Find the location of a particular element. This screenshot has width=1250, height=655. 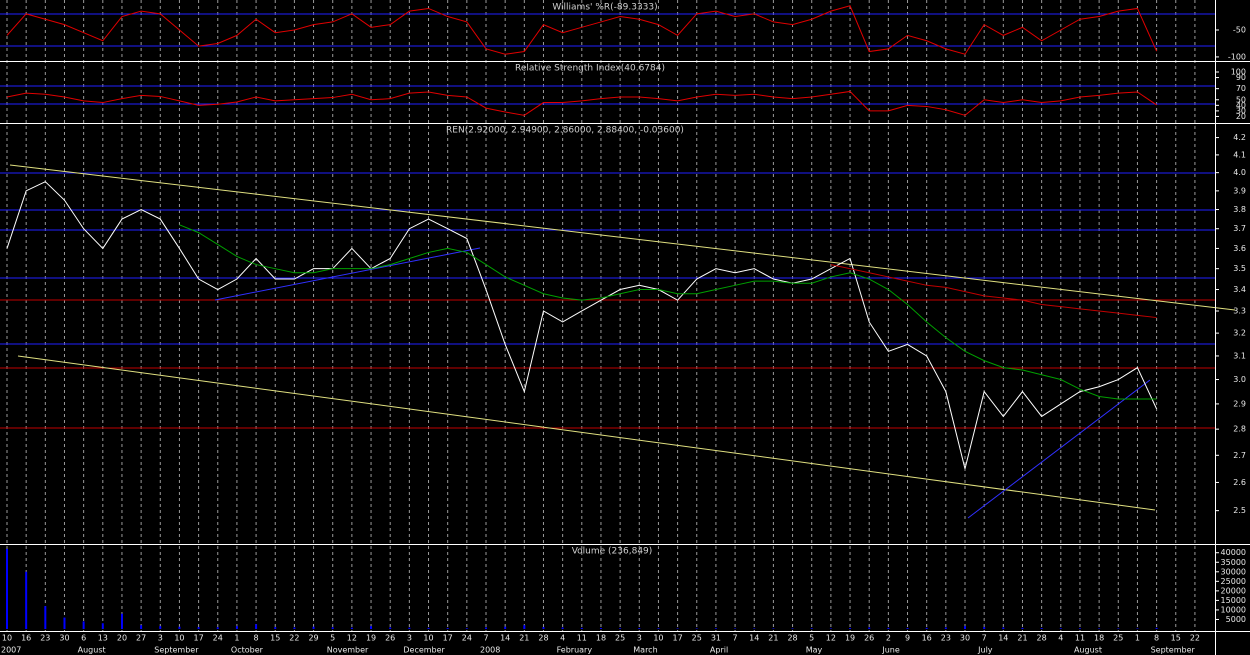

x-month-label: March is located at coordinates (645, 650).